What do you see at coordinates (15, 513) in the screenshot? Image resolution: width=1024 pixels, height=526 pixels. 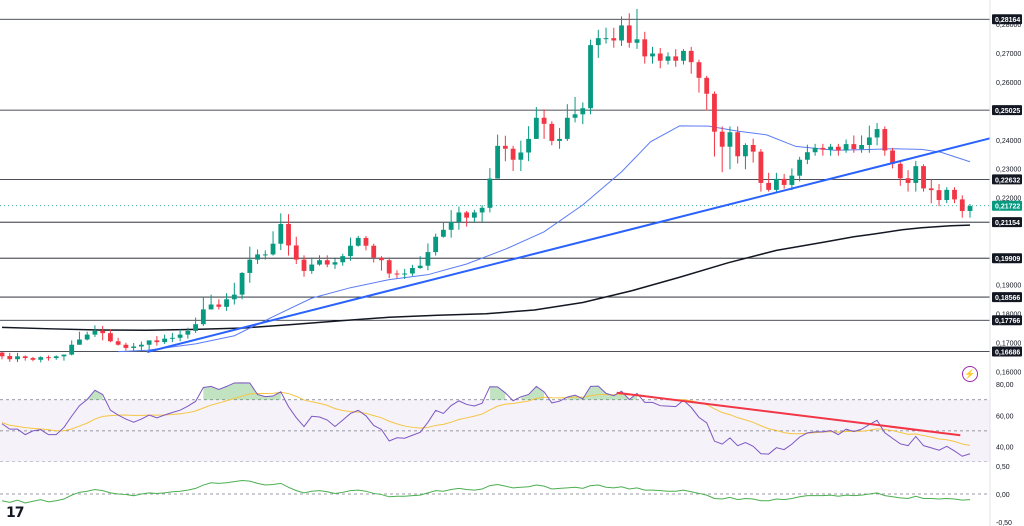 I see `tradingview-logo: 17` at bounding box center [15, 513].